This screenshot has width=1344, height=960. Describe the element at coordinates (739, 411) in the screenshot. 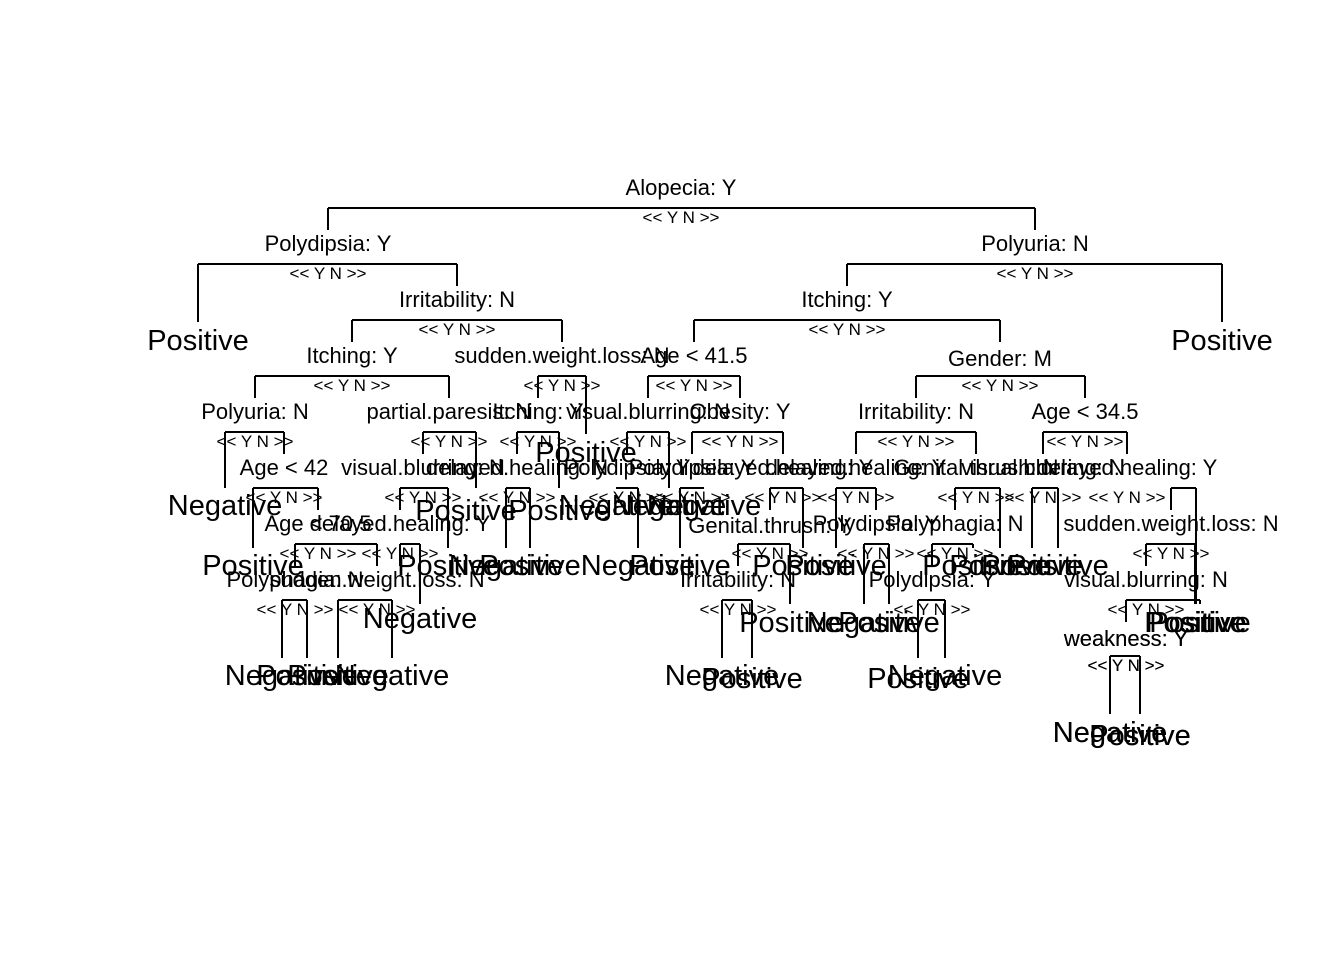

I see `split-label: Obesity: Y` at that location.